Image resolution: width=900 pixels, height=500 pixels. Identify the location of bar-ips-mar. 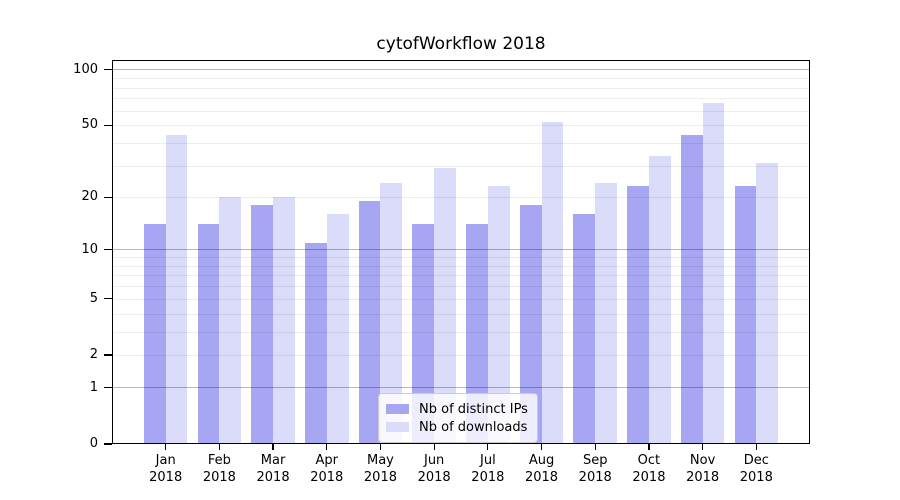
(262, 324).